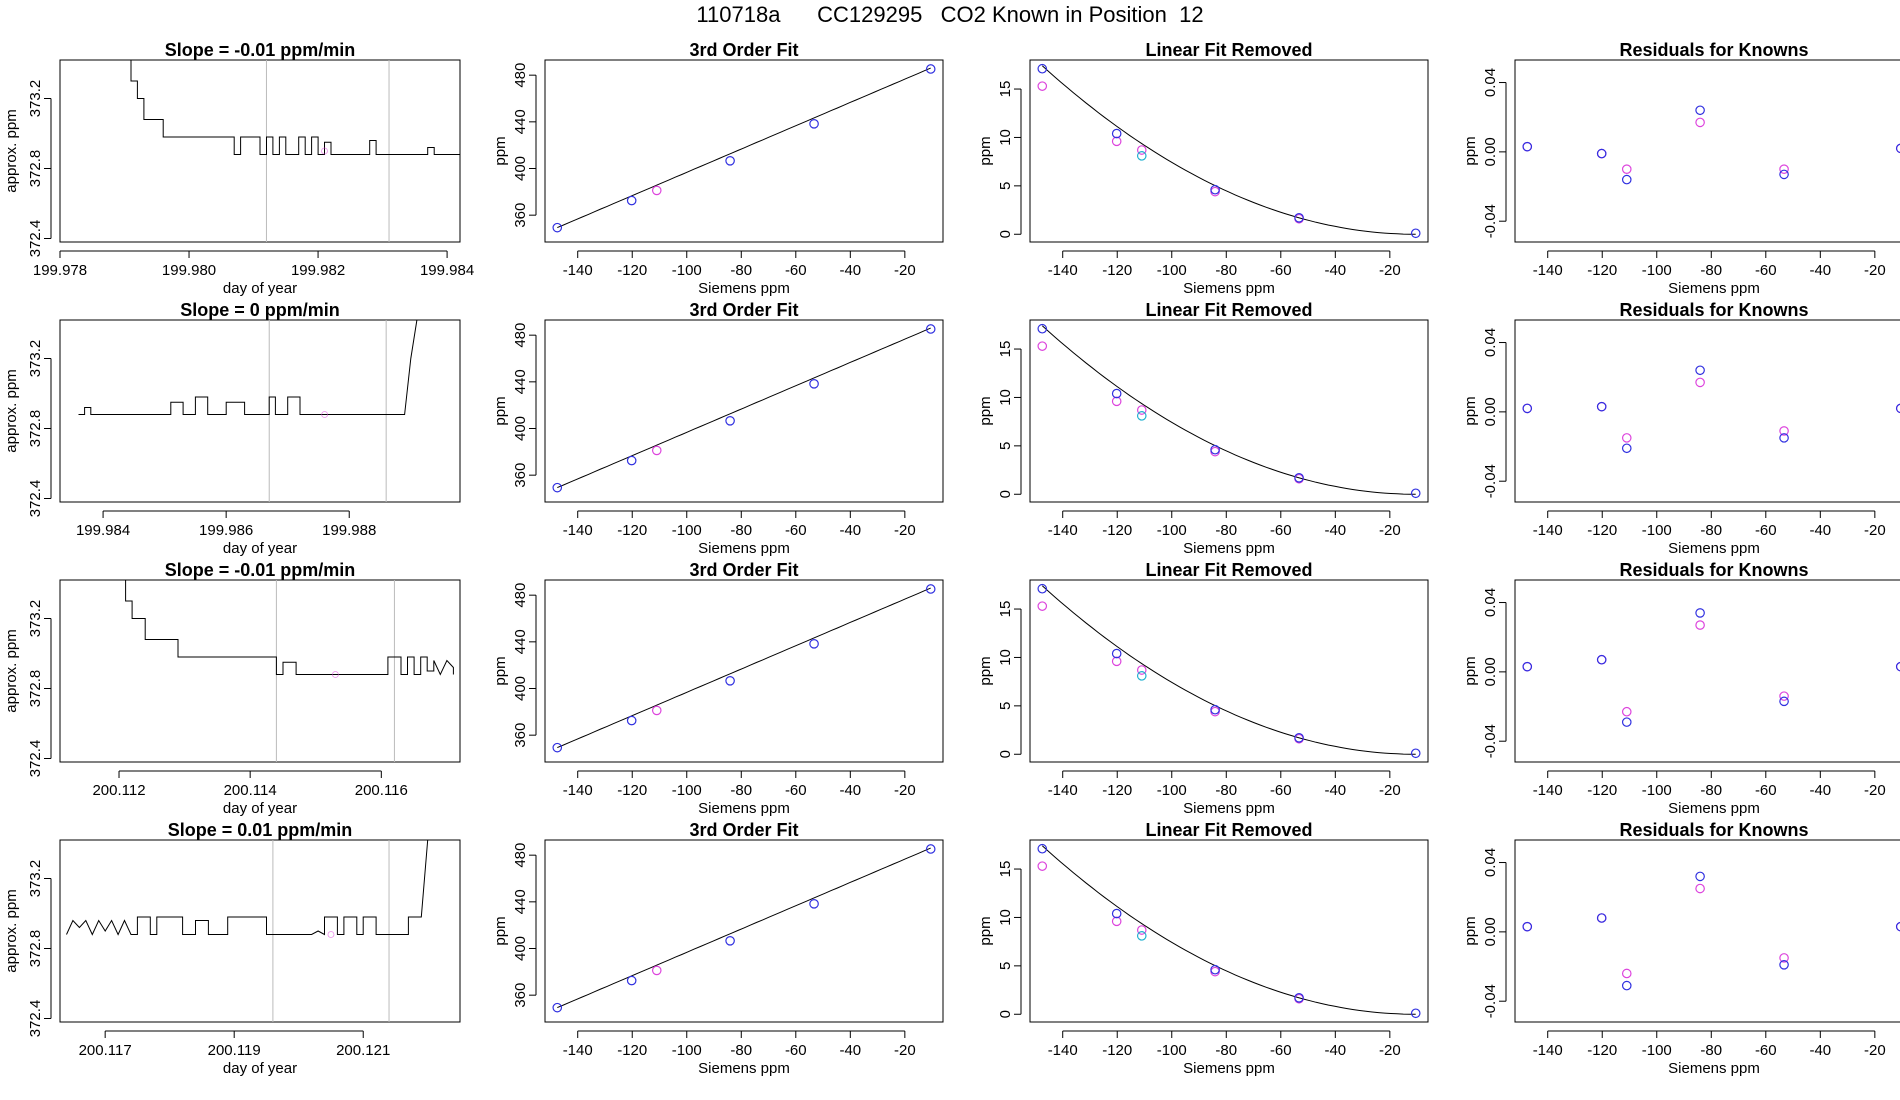 This screenshot has height=1100, width=1900. Describe the element at coordinates (744, 671) in the screenshot. I see `plot-frame-r3c2` at that location.